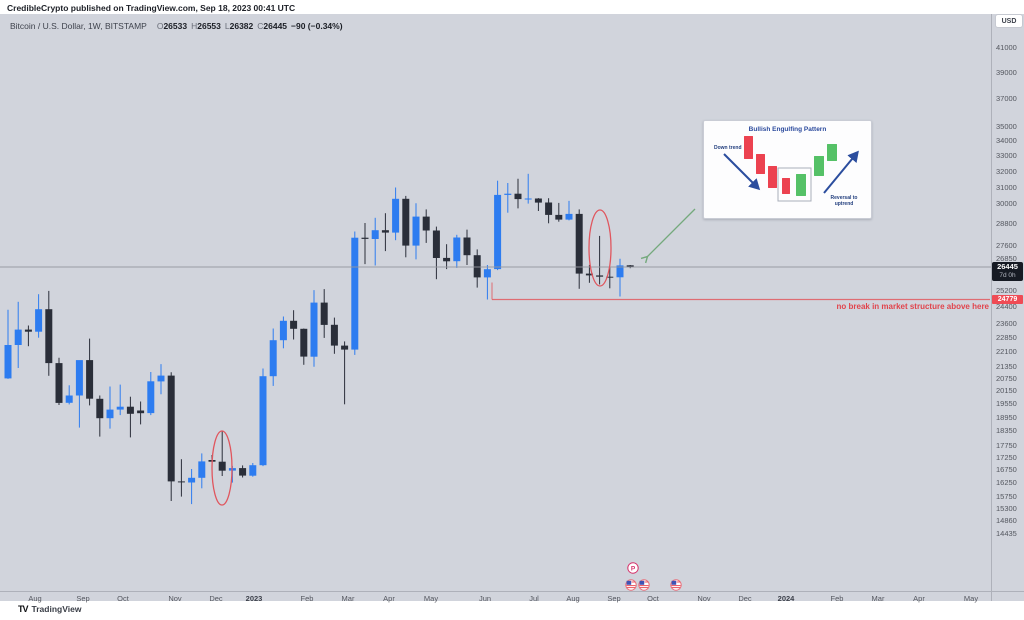  What do you see at coordinates (1006, 187) in the screenshot?
I see `price-tick-label: 31000` at bounding box center [1006, 187].